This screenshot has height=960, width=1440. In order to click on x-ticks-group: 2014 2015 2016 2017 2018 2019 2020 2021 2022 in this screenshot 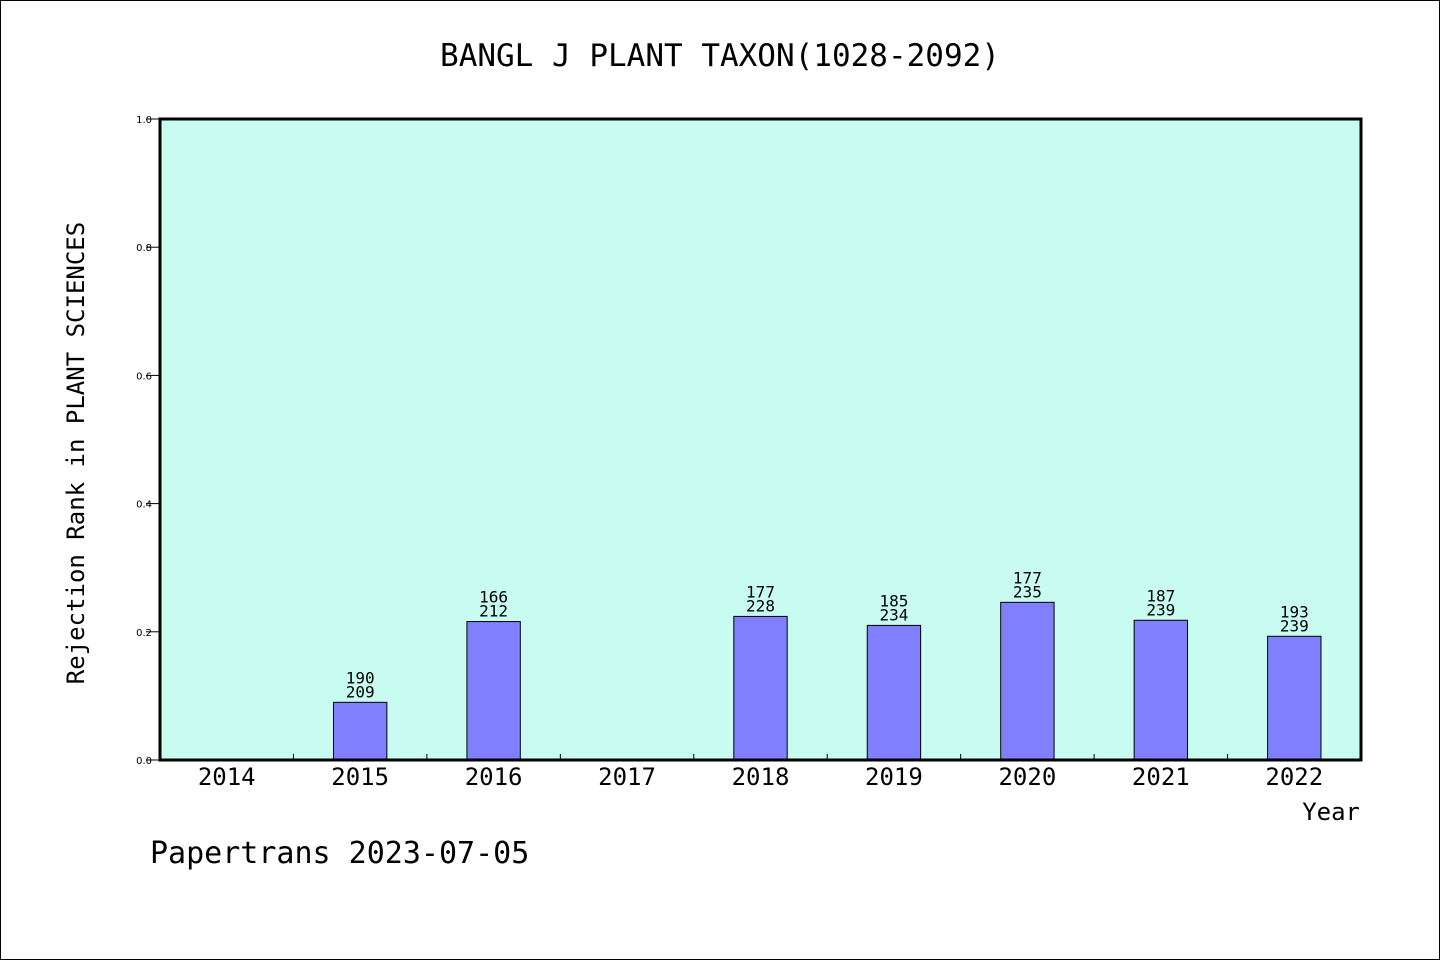, I will do `click(760, 772)`.